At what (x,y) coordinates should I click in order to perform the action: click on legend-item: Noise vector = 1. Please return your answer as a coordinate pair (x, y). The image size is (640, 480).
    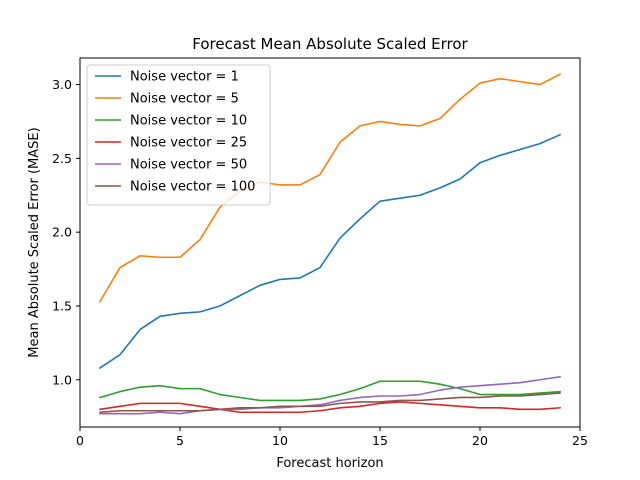
    Looking at the image, I should click on (167, 77).